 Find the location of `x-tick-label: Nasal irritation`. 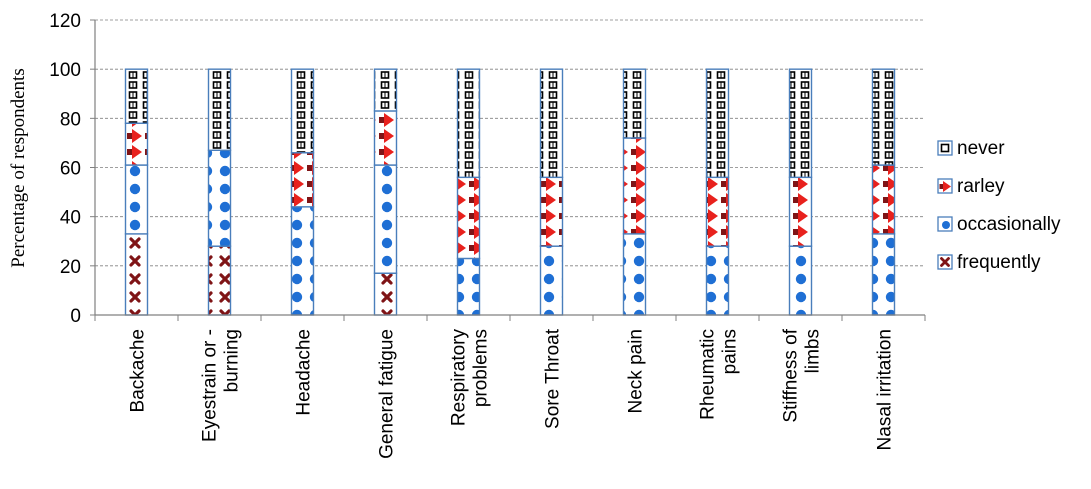

x-tick-label: Nasal irritation is located at coordinates (885, 389).